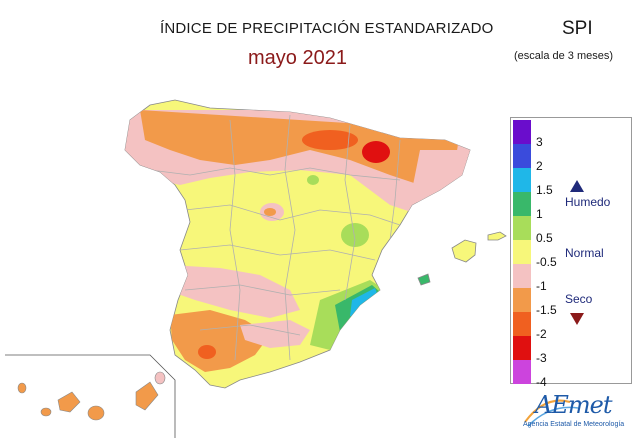  What do you see at coordinates (564, 56) in the screenshot?
I see `scale-note: (escala de 3 meses)` at bounding box center [564, 56].